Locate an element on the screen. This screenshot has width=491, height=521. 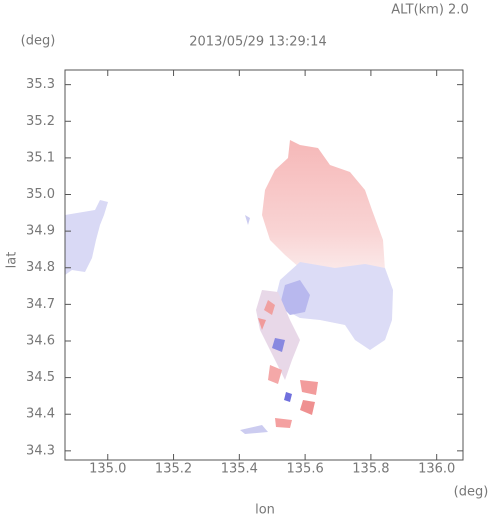
x-unit: (deg) is located at coordinates (471, 492).